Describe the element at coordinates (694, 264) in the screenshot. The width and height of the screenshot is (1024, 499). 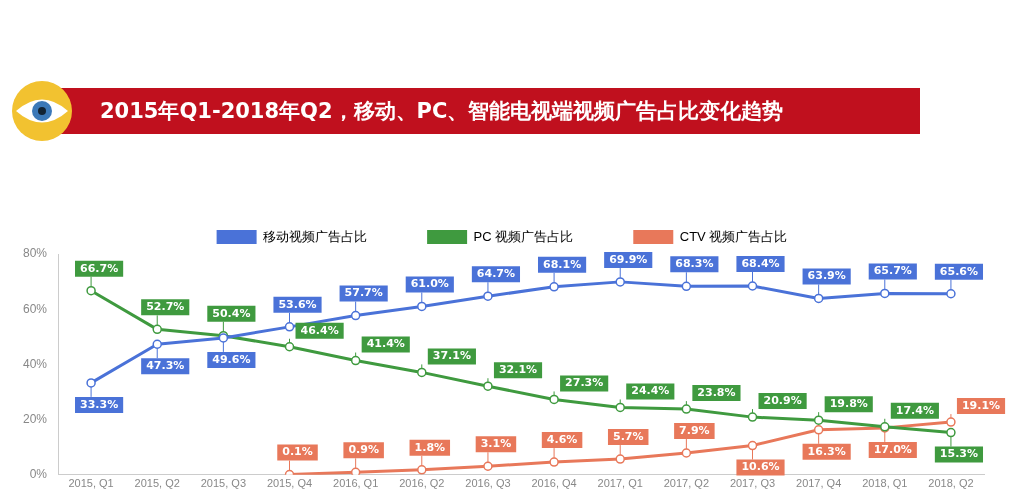
I see `data-label: 68.3%` at that location.